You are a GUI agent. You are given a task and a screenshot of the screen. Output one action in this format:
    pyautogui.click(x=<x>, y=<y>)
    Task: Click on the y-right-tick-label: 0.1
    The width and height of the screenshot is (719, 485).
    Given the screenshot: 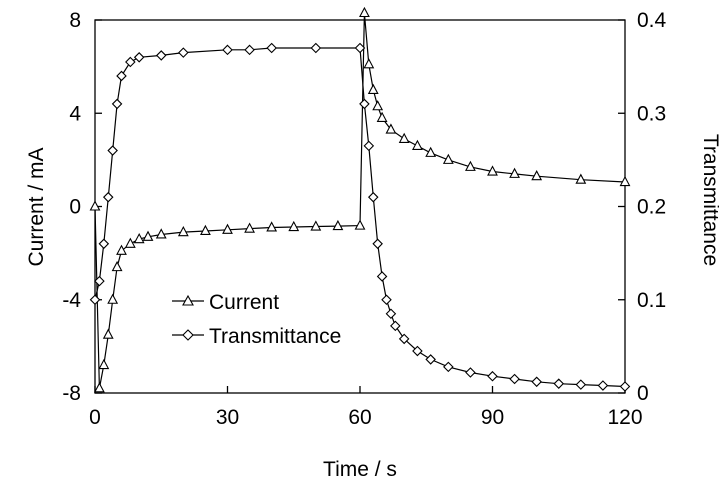 What is the action you would take?
    pyautogui.click(x=651, y=300)
    